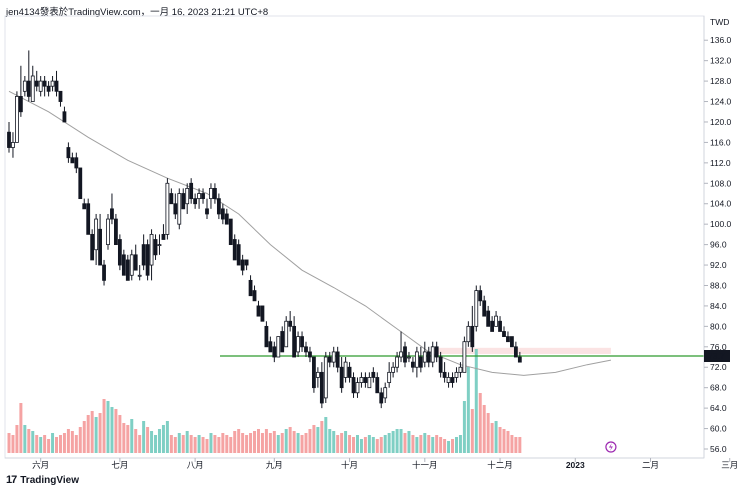  What do you see at coordinates (718, 326) in the screenshot?
I see `y-tick-label: 80.0` at bounding box center [718, 326].